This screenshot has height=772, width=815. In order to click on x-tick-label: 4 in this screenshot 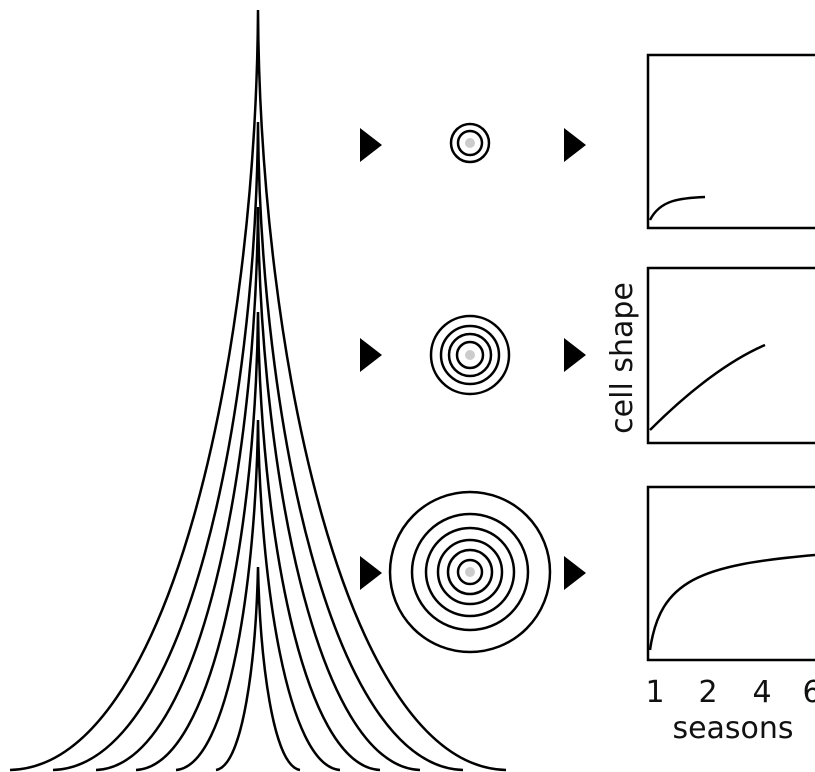, I will do `click(761, 692)`.